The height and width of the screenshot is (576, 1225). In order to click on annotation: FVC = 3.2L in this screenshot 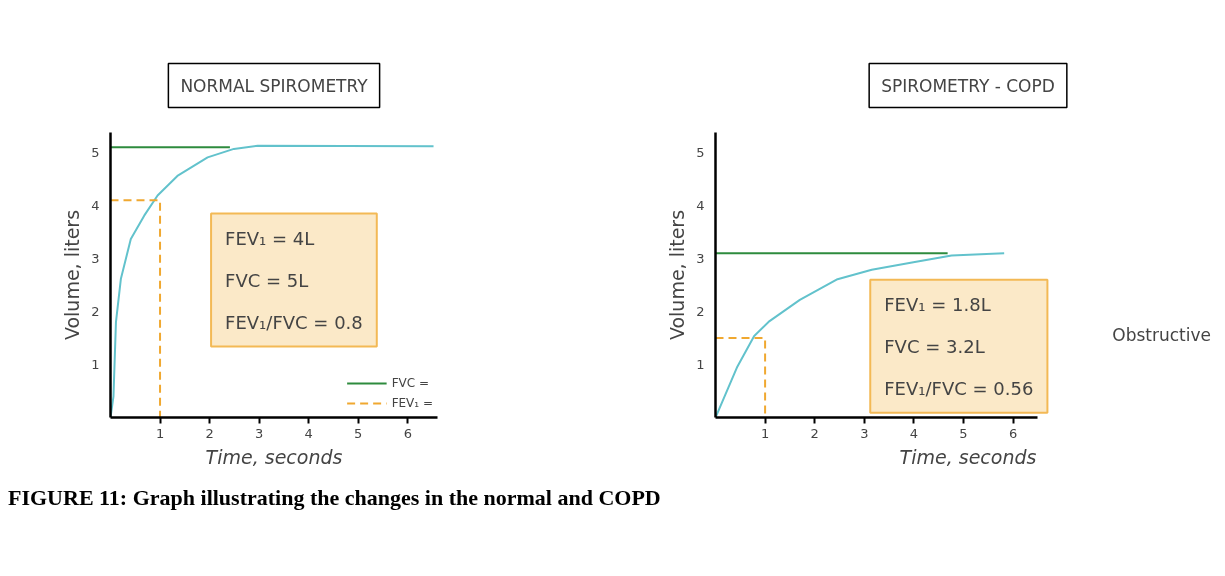, I will do `click(934, 346)`.